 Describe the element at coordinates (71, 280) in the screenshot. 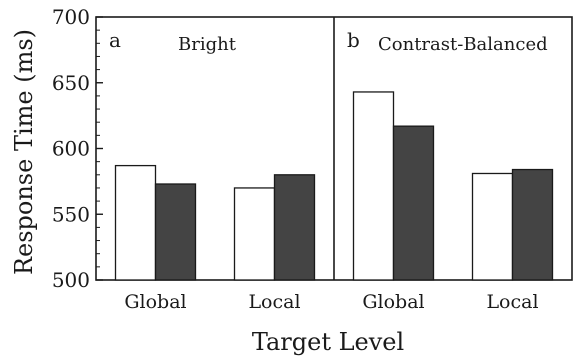

I see `y-tick-label: 500` at that location.